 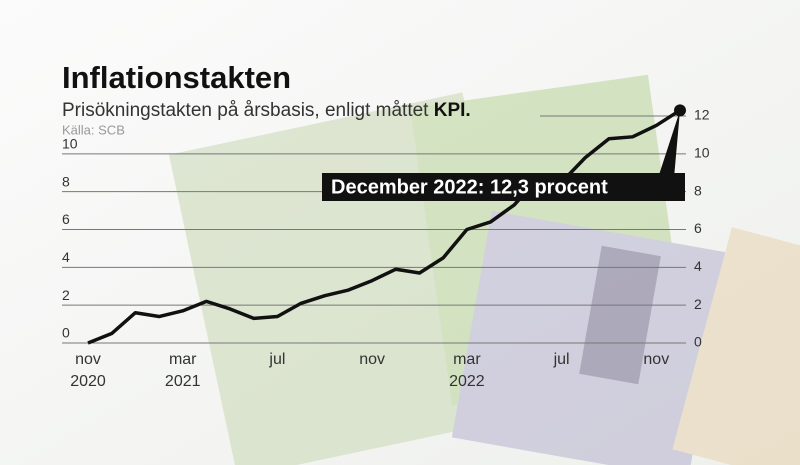 I want to click on y-tick-label: 6, so click(x=66, y=219).